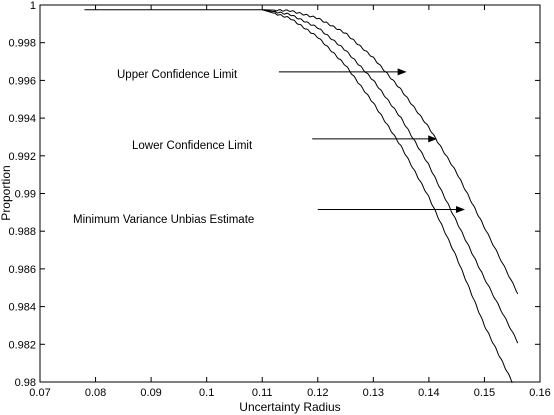 The width and height of the screenshot is (554, 415). Describe the element at coordinates (95, 393) in the screenshot. I see `x-tick-label: 0.08` at that location.